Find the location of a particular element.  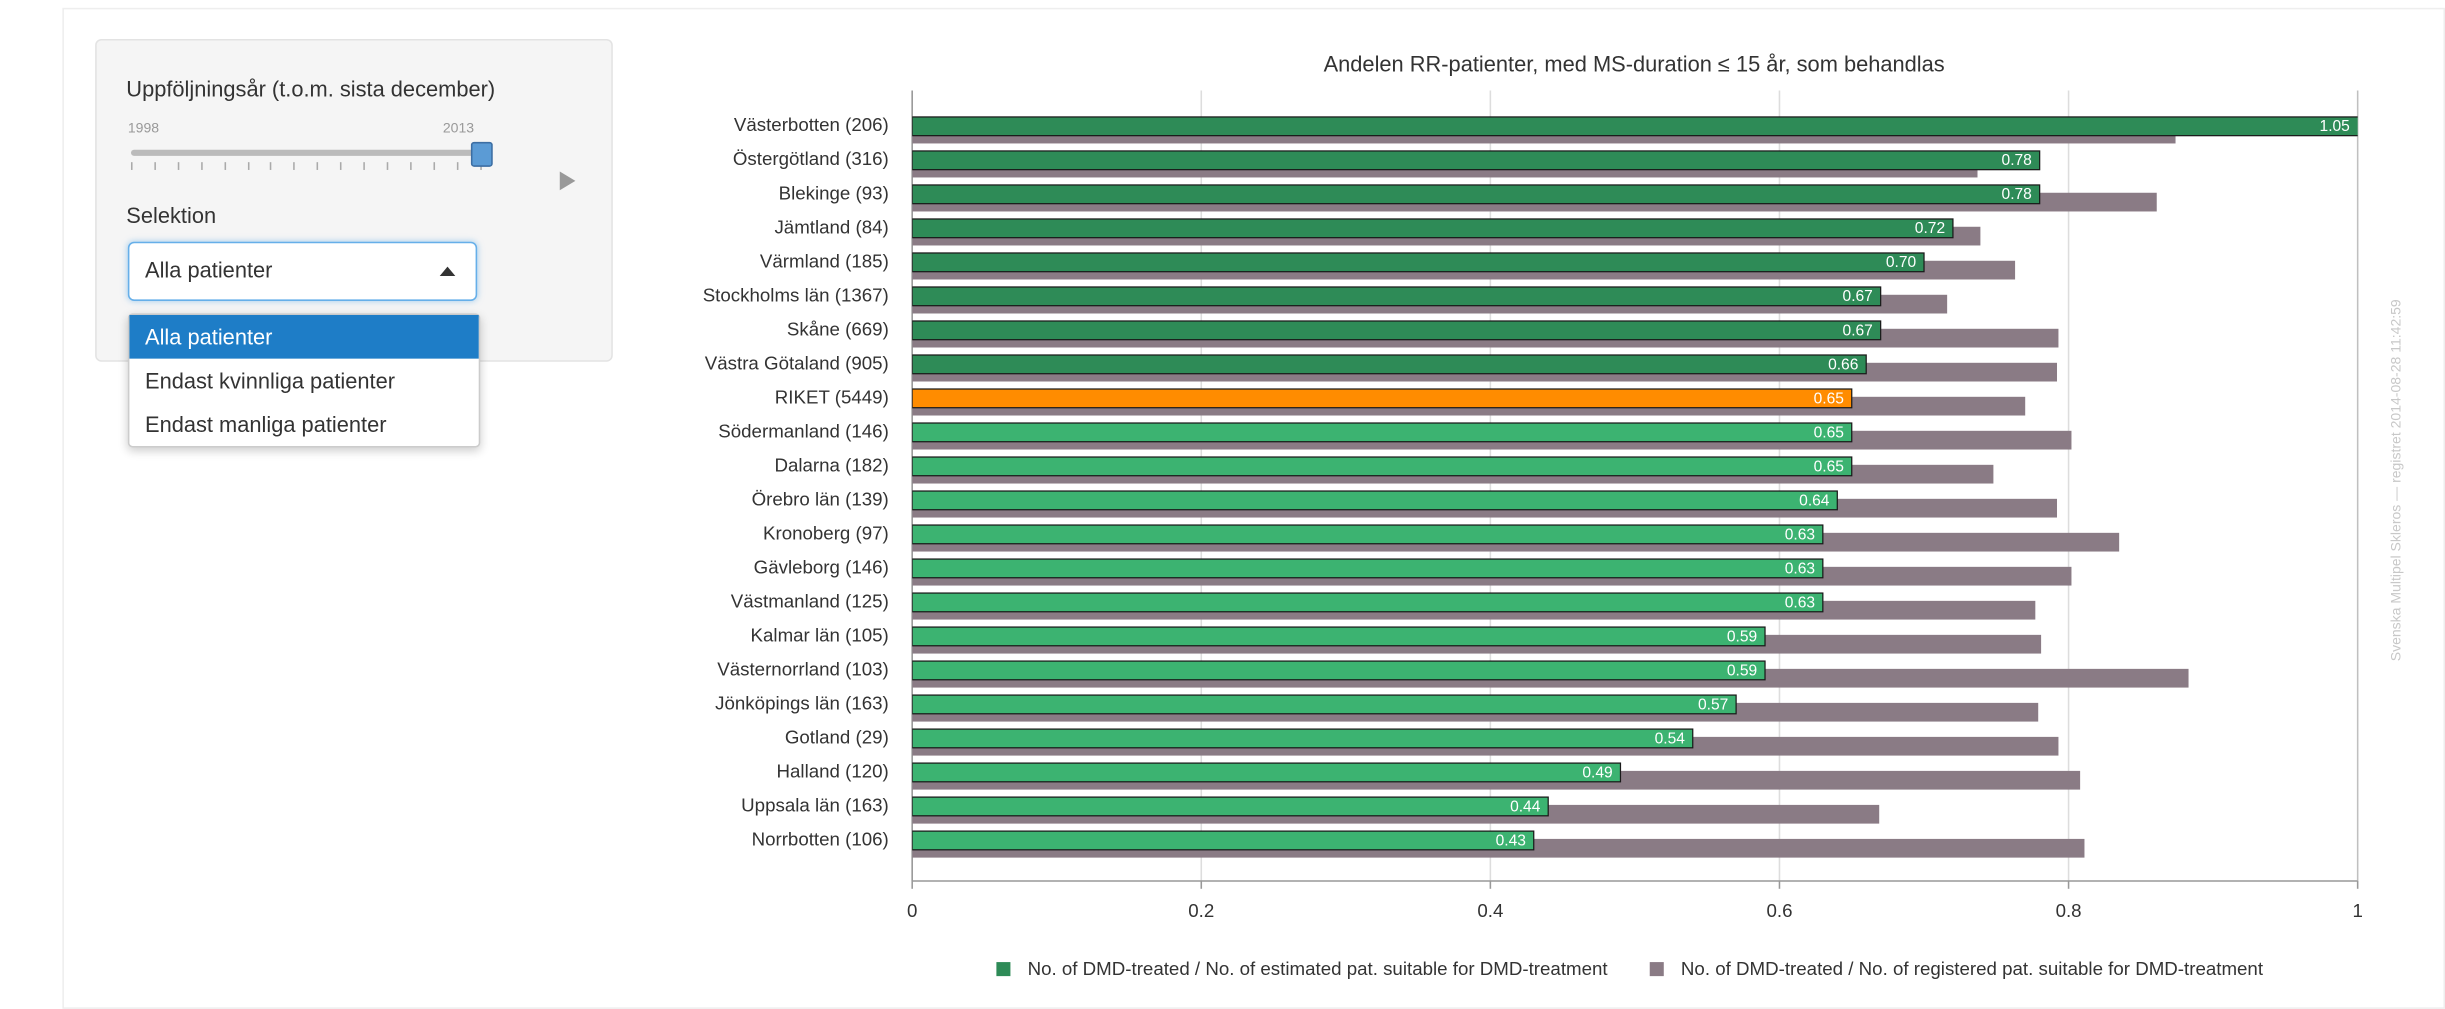

y-tick-label: Kronoberg (97) is located at coordinates (826, 532).